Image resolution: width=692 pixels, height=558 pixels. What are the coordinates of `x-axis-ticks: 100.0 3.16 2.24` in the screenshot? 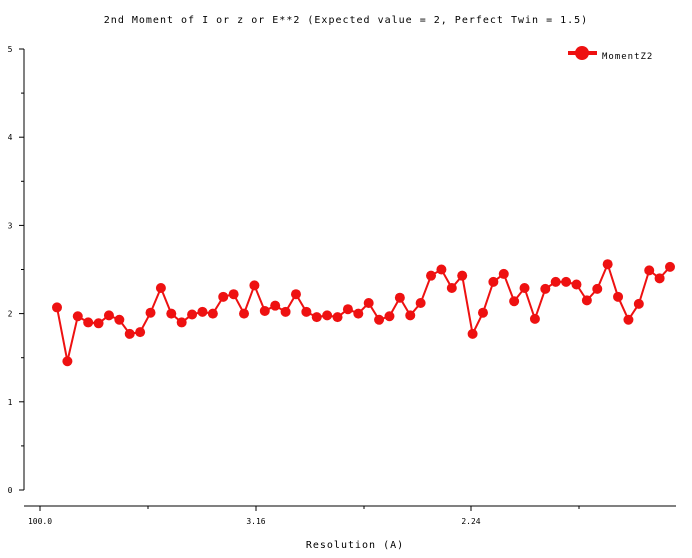 It's located at (304, 516).